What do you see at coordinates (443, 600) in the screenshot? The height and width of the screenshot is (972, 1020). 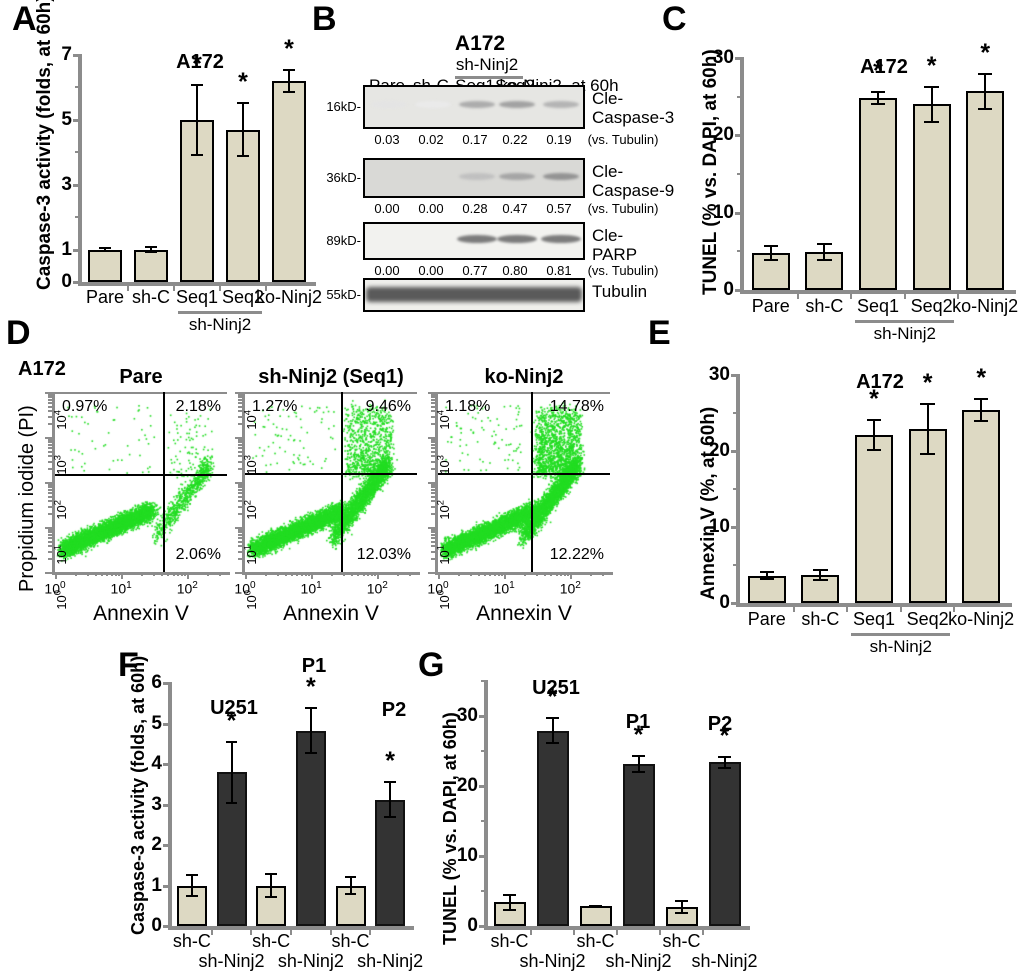 I see `flow-y-tick-label: 10⁰` at bounding box center [443, 600].